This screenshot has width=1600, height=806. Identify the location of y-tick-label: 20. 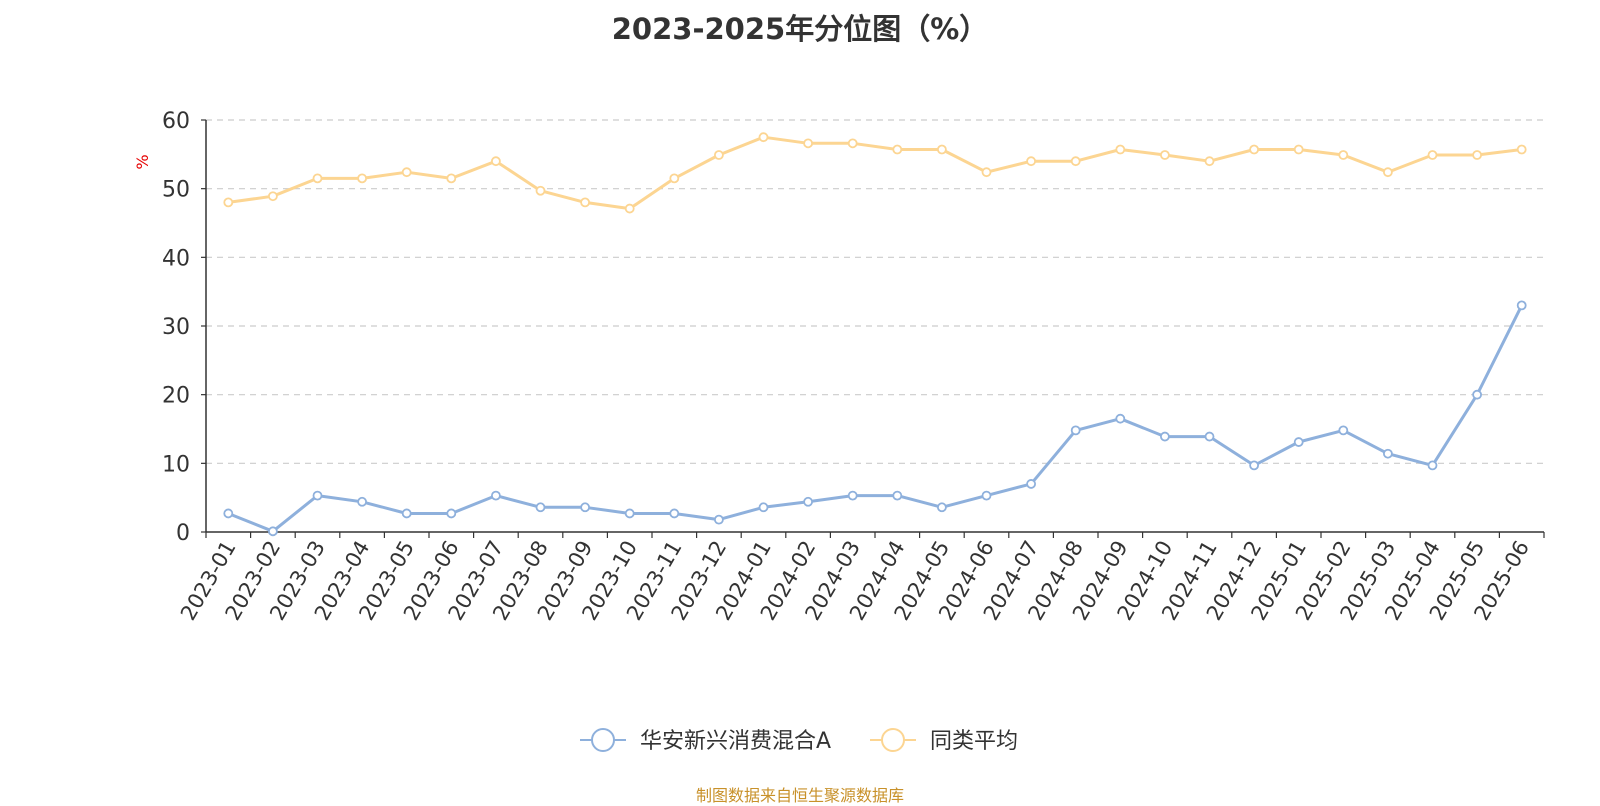
(176, 396).